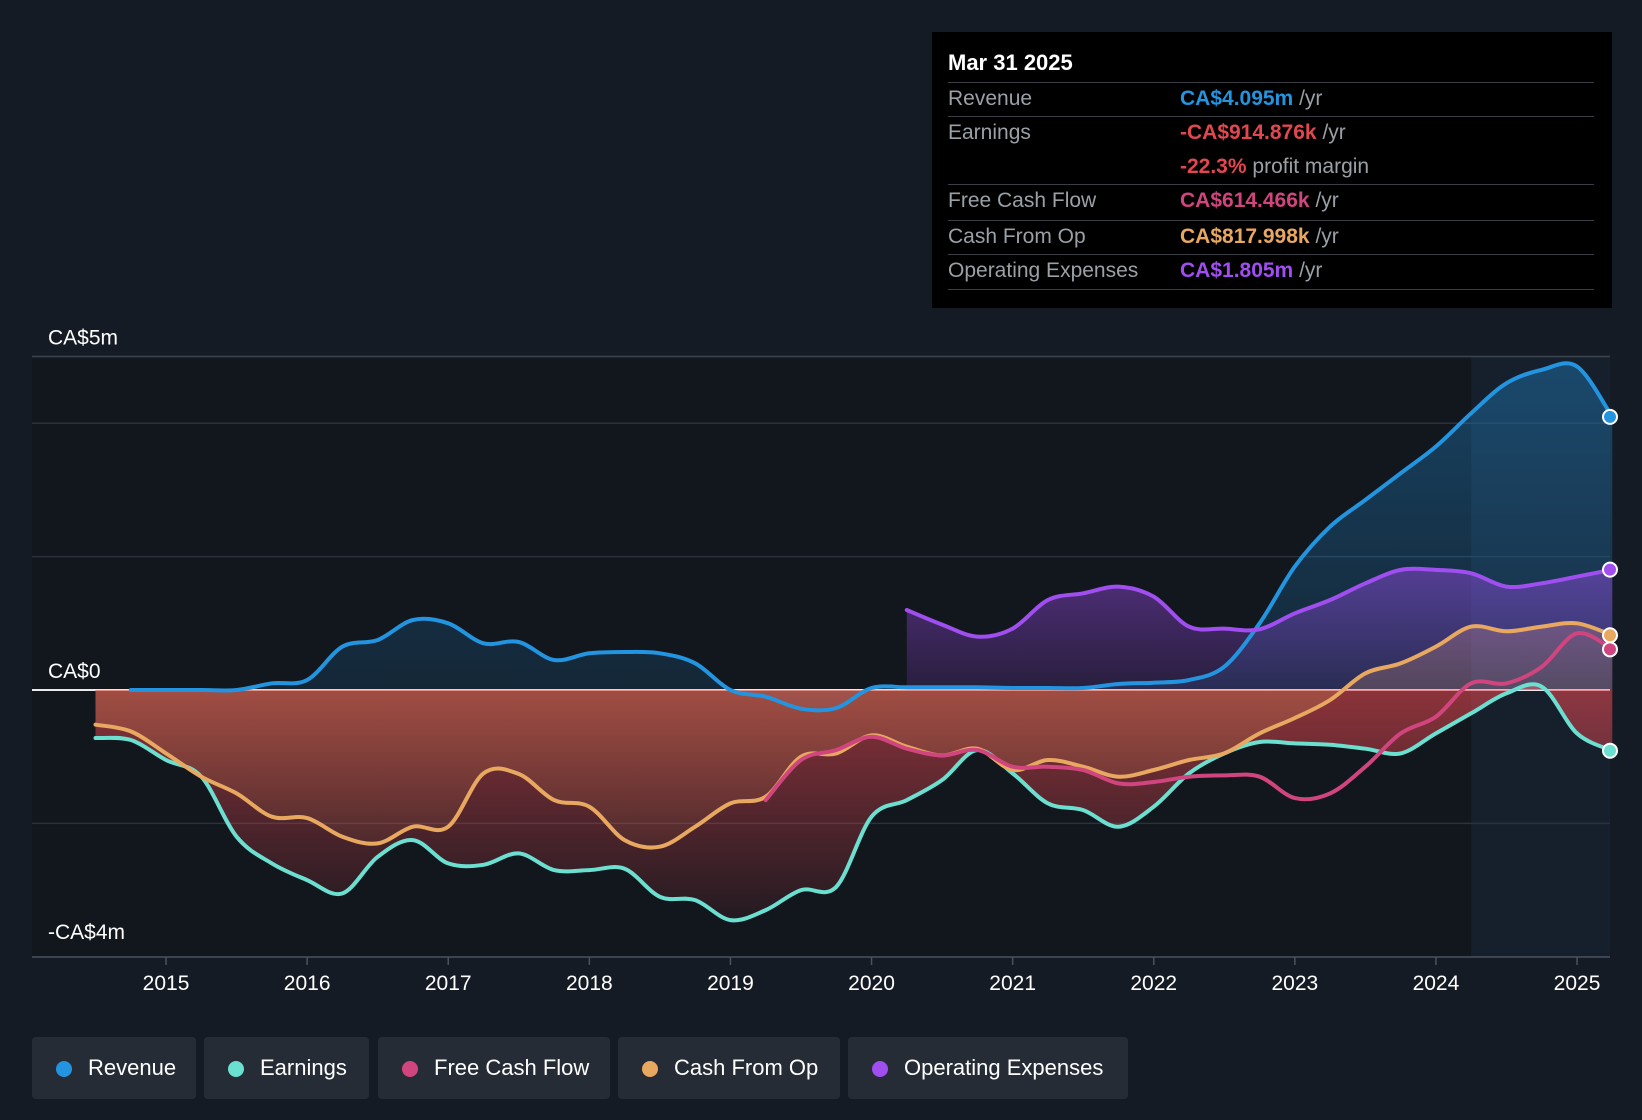 This screenshot has height=1120, width=1642. What do you see at coordinates (236, 1069) in the screenshot?
I see `legend-dot-earnings` at bounding box center [236, 1069].